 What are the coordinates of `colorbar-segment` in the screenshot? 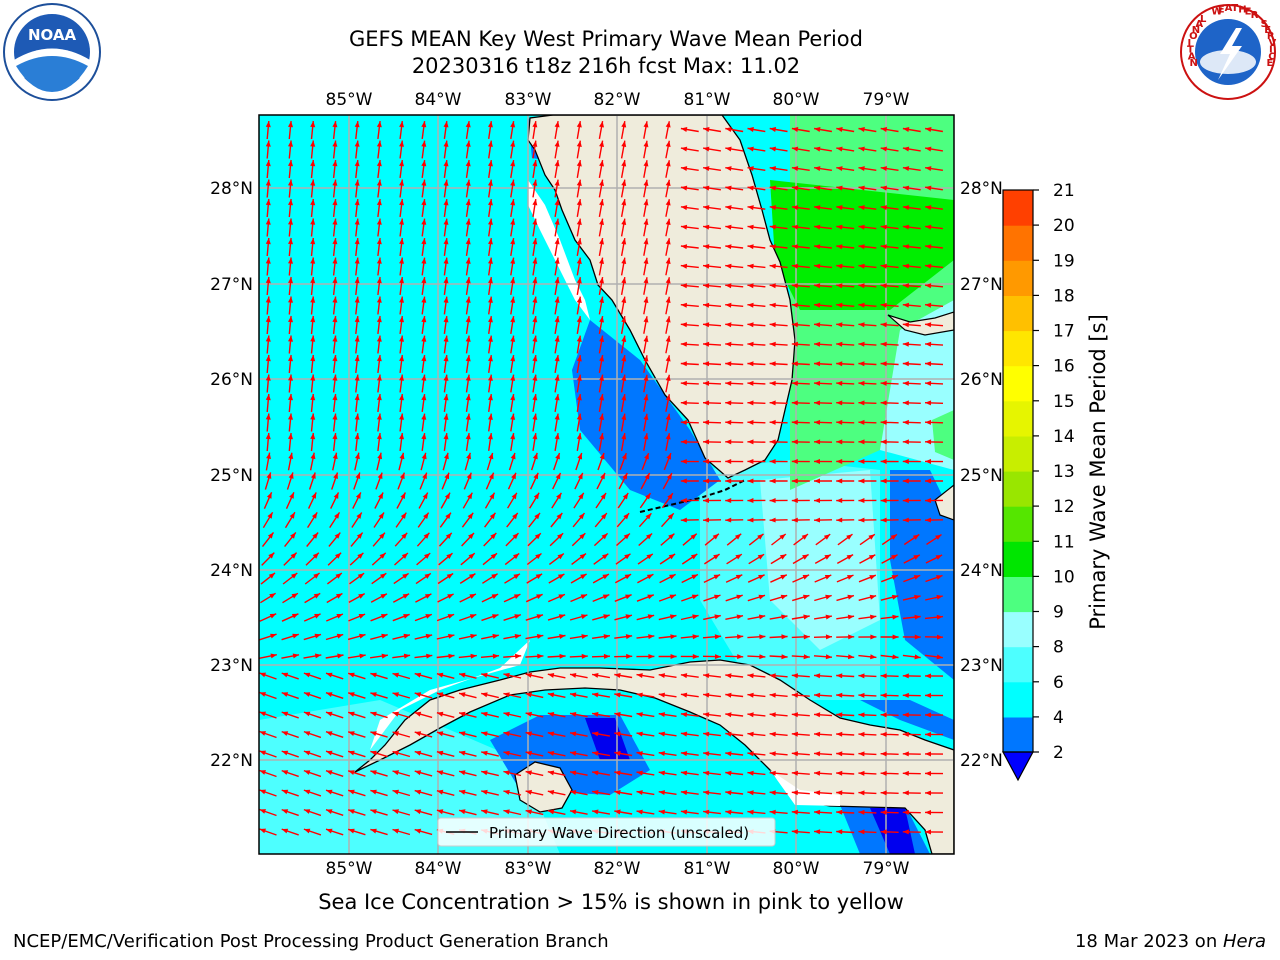 It's located at (1018, 278).